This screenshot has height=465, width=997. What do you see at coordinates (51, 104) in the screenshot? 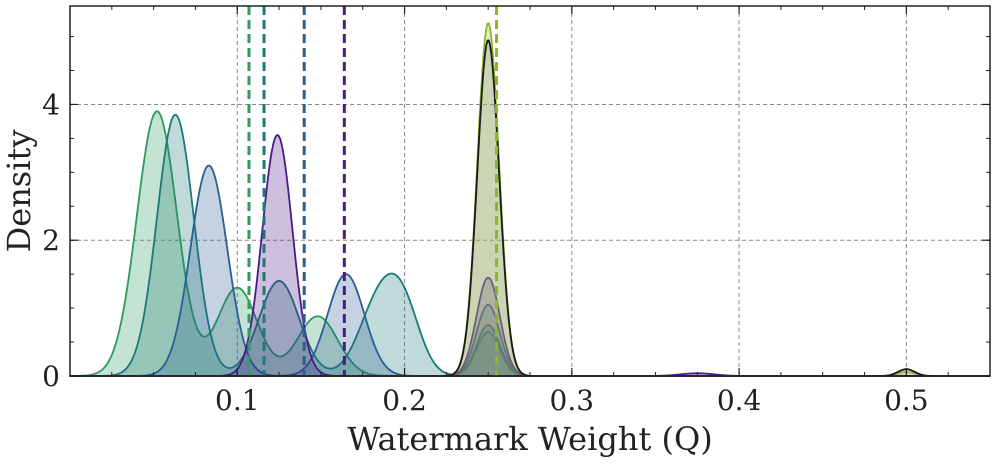
I see `y-tick-label: 4` at bounding box center [51, 104].